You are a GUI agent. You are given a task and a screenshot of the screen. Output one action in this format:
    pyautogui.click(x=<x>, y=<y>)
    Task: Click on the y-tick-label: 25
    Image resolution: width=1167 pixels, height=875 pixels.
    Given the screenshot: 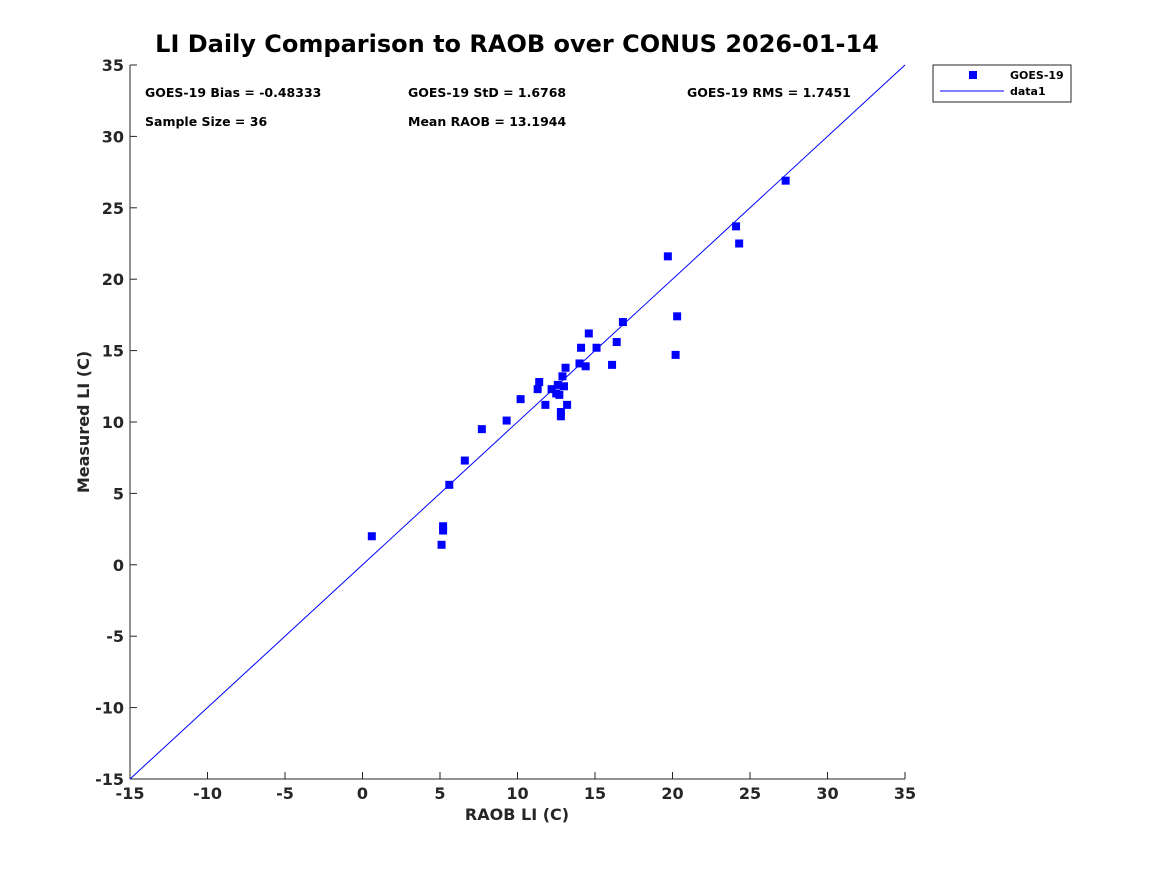 What is the action you would take?
    pyautogui.click(x=113, y=208)
    